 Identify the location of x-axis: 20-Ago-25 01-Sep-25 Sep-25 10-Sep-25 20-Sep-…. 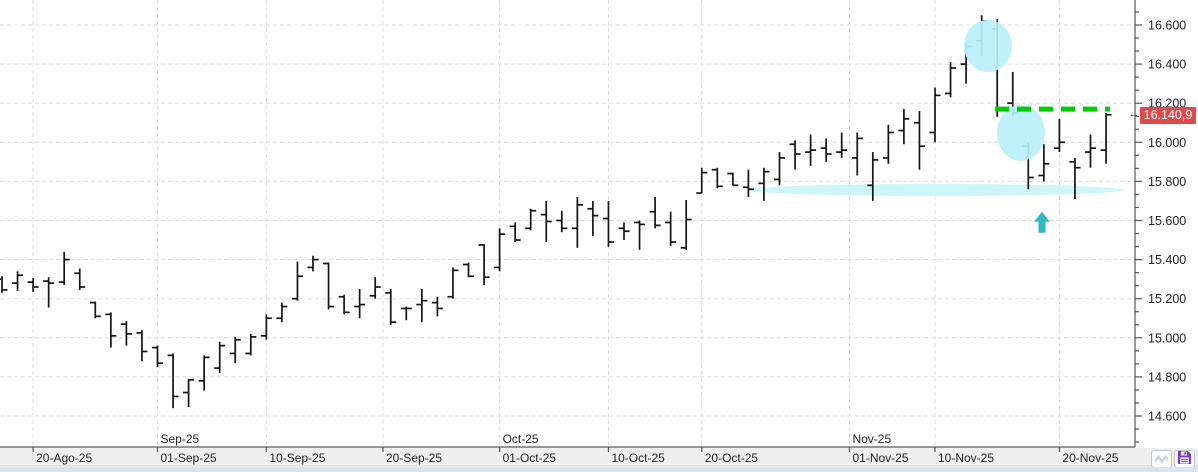
(599, 449).